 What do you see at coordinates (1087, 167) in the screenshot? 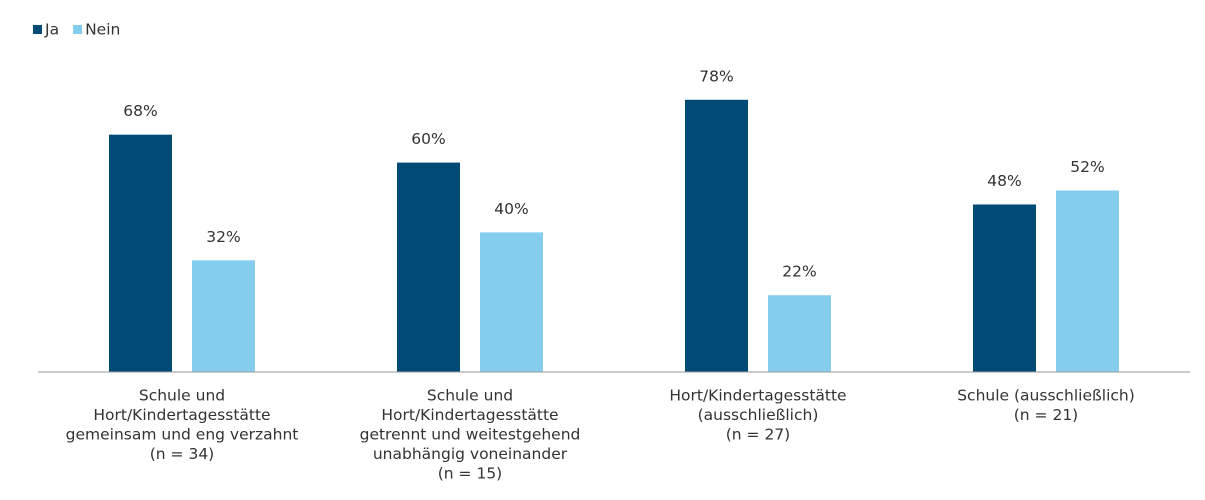
I see `value-label: 52%` at bounding box center [1087, 167].